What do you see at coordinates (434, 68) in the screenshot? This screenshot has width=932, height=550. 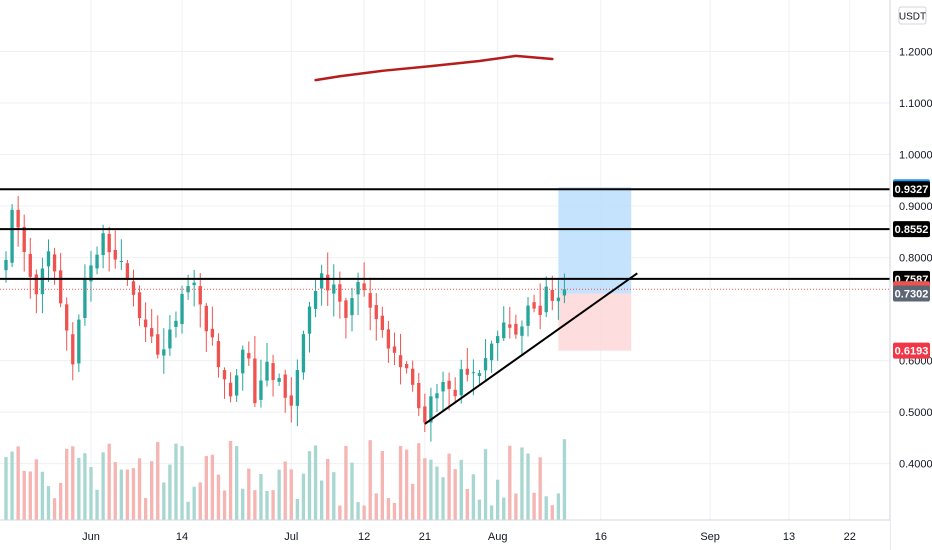 I see `freehand-curve` at bounding box center [434, 68].